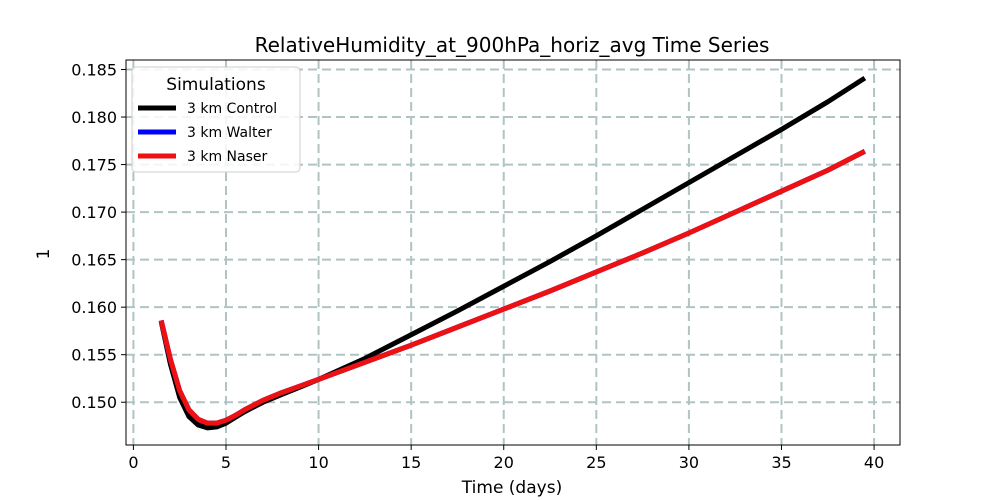 The image size is (1000, 500). I want to click on x-tick-label: 25, so click(596, 462).